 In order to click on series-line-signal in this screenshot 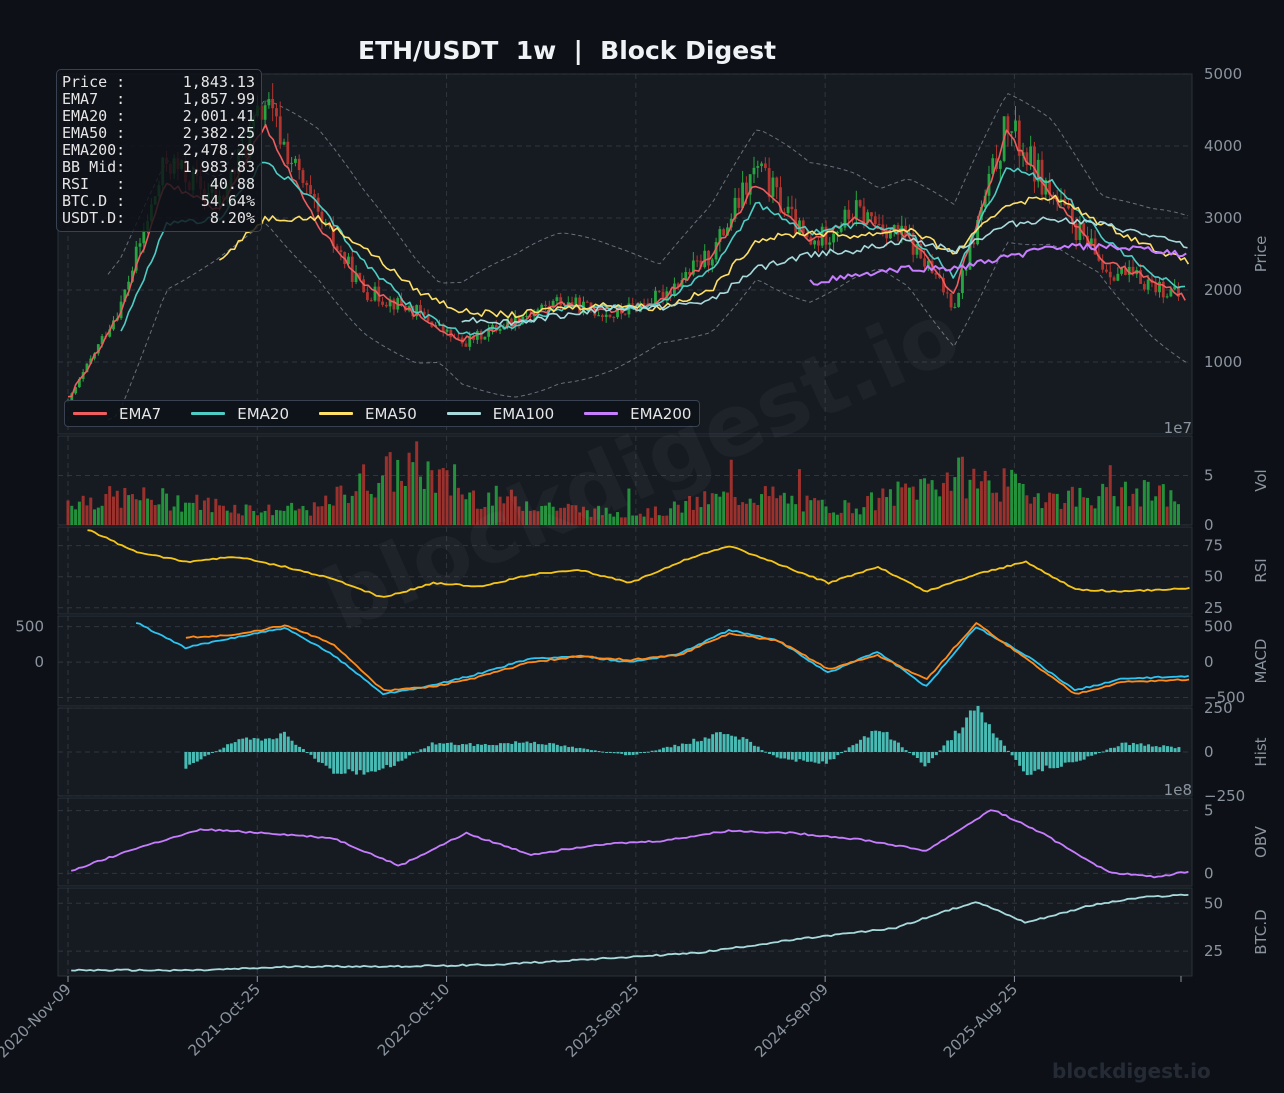, I will do `click(687, 658)`.